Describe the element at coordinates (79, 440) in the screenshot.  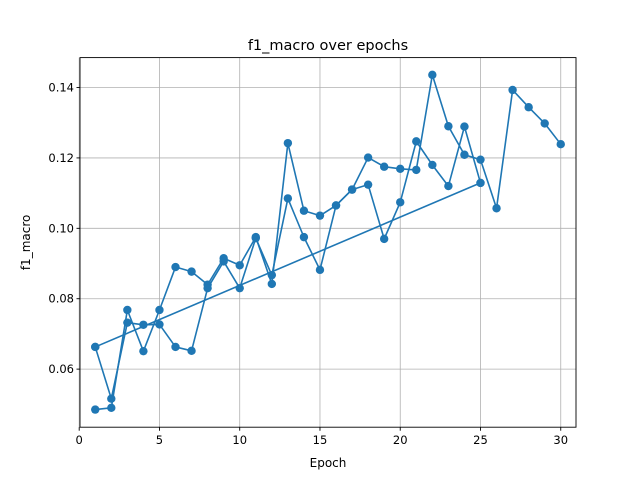
I see `x-tick-label: 0` at that location.